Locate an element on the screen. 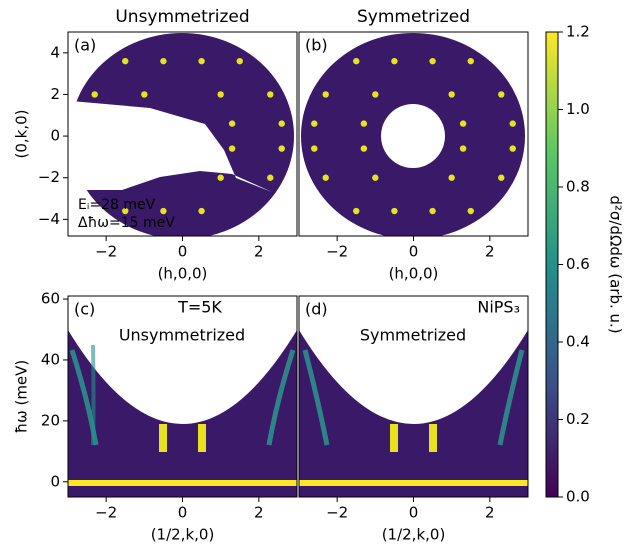 The width and height of the screenshot is (628, 548). colorbar-tick-label: 1.0 is located at coordinates (578, 109).